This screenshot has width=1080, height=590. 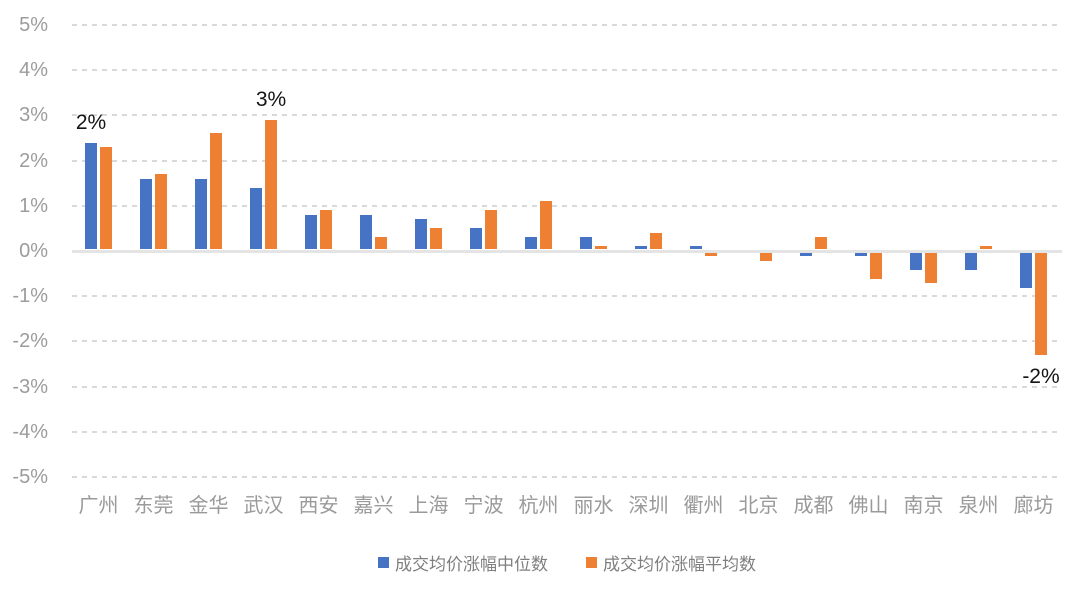 I want to click on y-axis-tick-label: -3%, so click(x=30, y=386).